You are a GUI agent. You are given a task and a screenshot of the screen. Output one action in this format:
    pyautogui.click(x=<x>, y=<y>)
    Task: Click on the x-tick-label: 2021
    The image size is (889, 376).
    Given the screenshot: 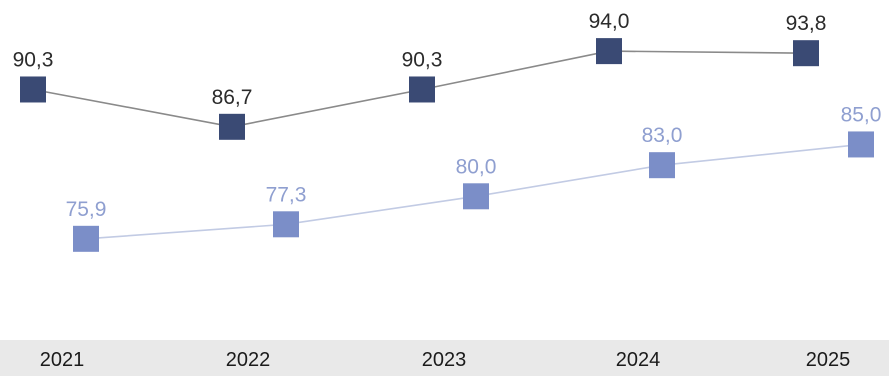 What is the action you would take?
    pyautogui.click(x=62, y=360)
    